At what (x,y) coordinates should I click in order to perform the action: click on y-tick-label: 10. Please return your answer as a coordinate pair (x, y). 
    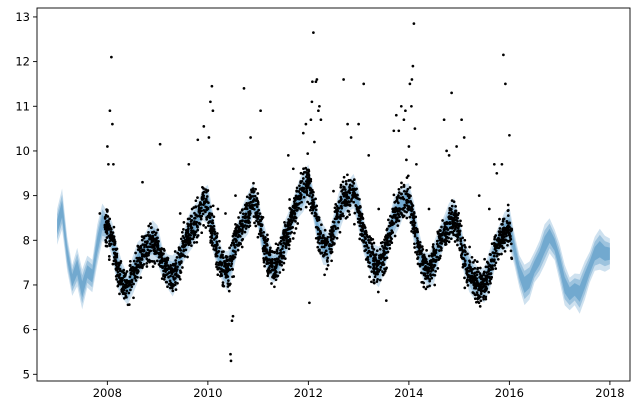
    Looking at the image, I should click on (22, 151).